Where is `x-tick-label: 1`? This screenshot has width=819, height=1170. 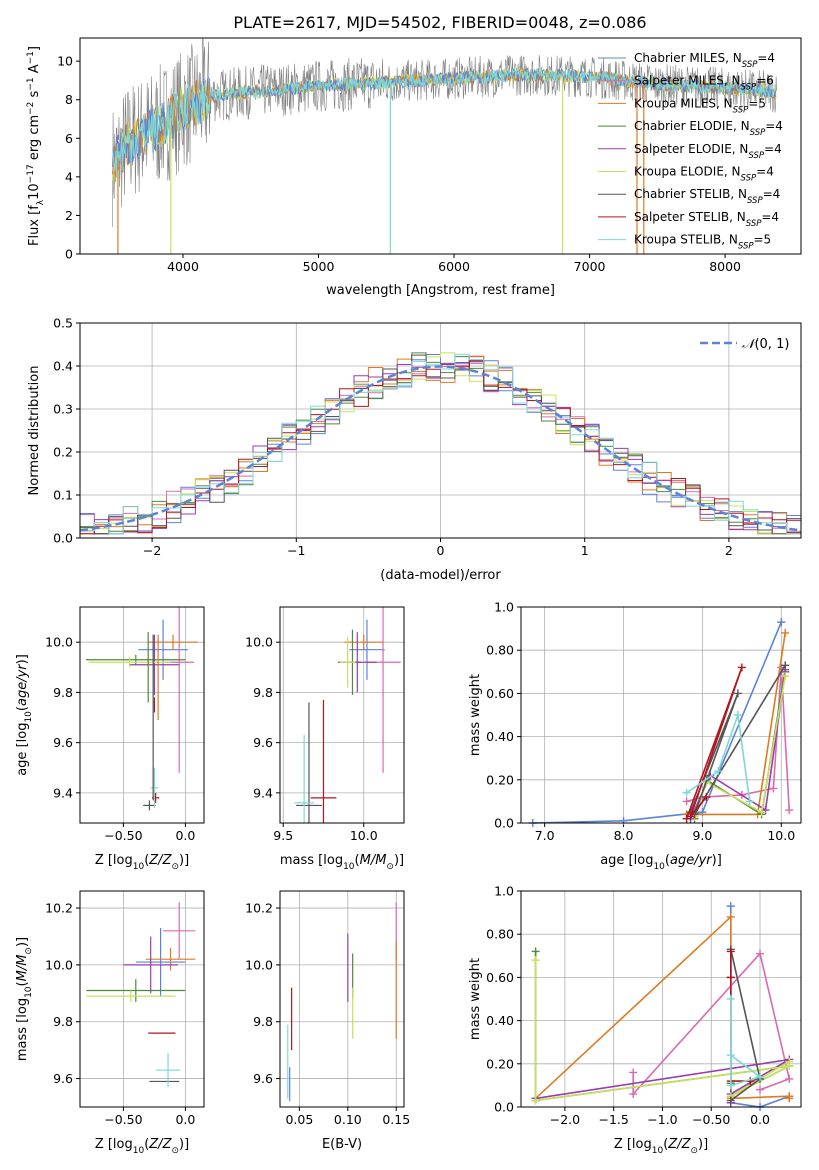
x-tick-label: 1 is located at coordinates (585, 550).